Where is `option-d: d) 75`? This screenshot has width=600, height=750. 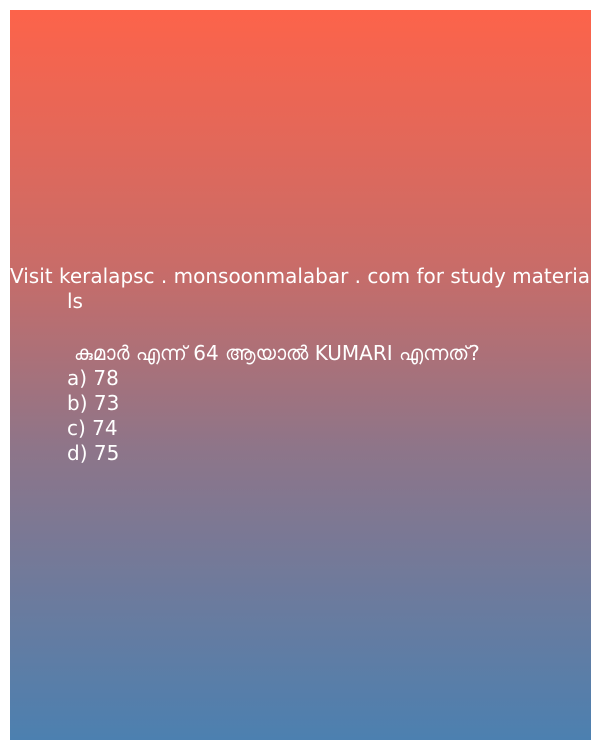
option-d: d) 75 is located at coordinates (93, 453).